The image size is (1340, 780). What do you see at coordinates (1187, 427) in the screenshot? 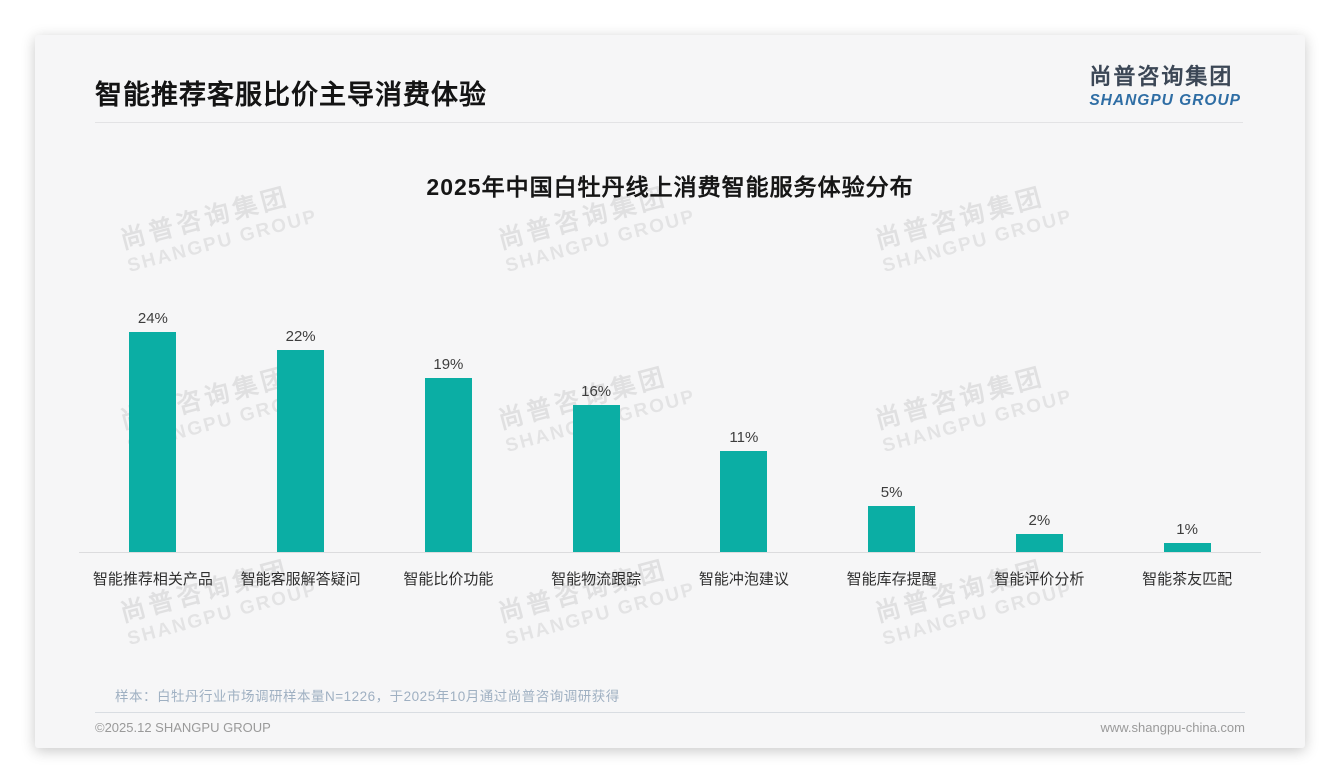
I see `bar-column: 1%` at bounding box center [1187, 427].